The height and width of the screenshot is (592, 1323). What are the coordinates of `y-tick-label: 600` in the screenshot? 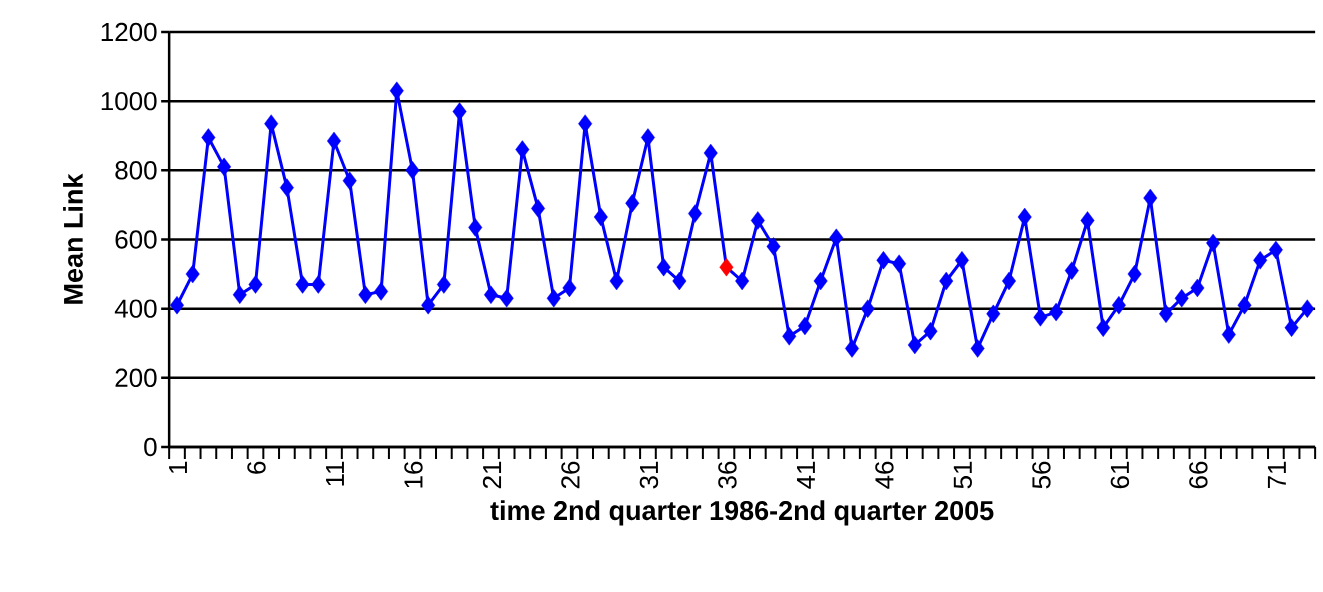 It's located at (136, 239).